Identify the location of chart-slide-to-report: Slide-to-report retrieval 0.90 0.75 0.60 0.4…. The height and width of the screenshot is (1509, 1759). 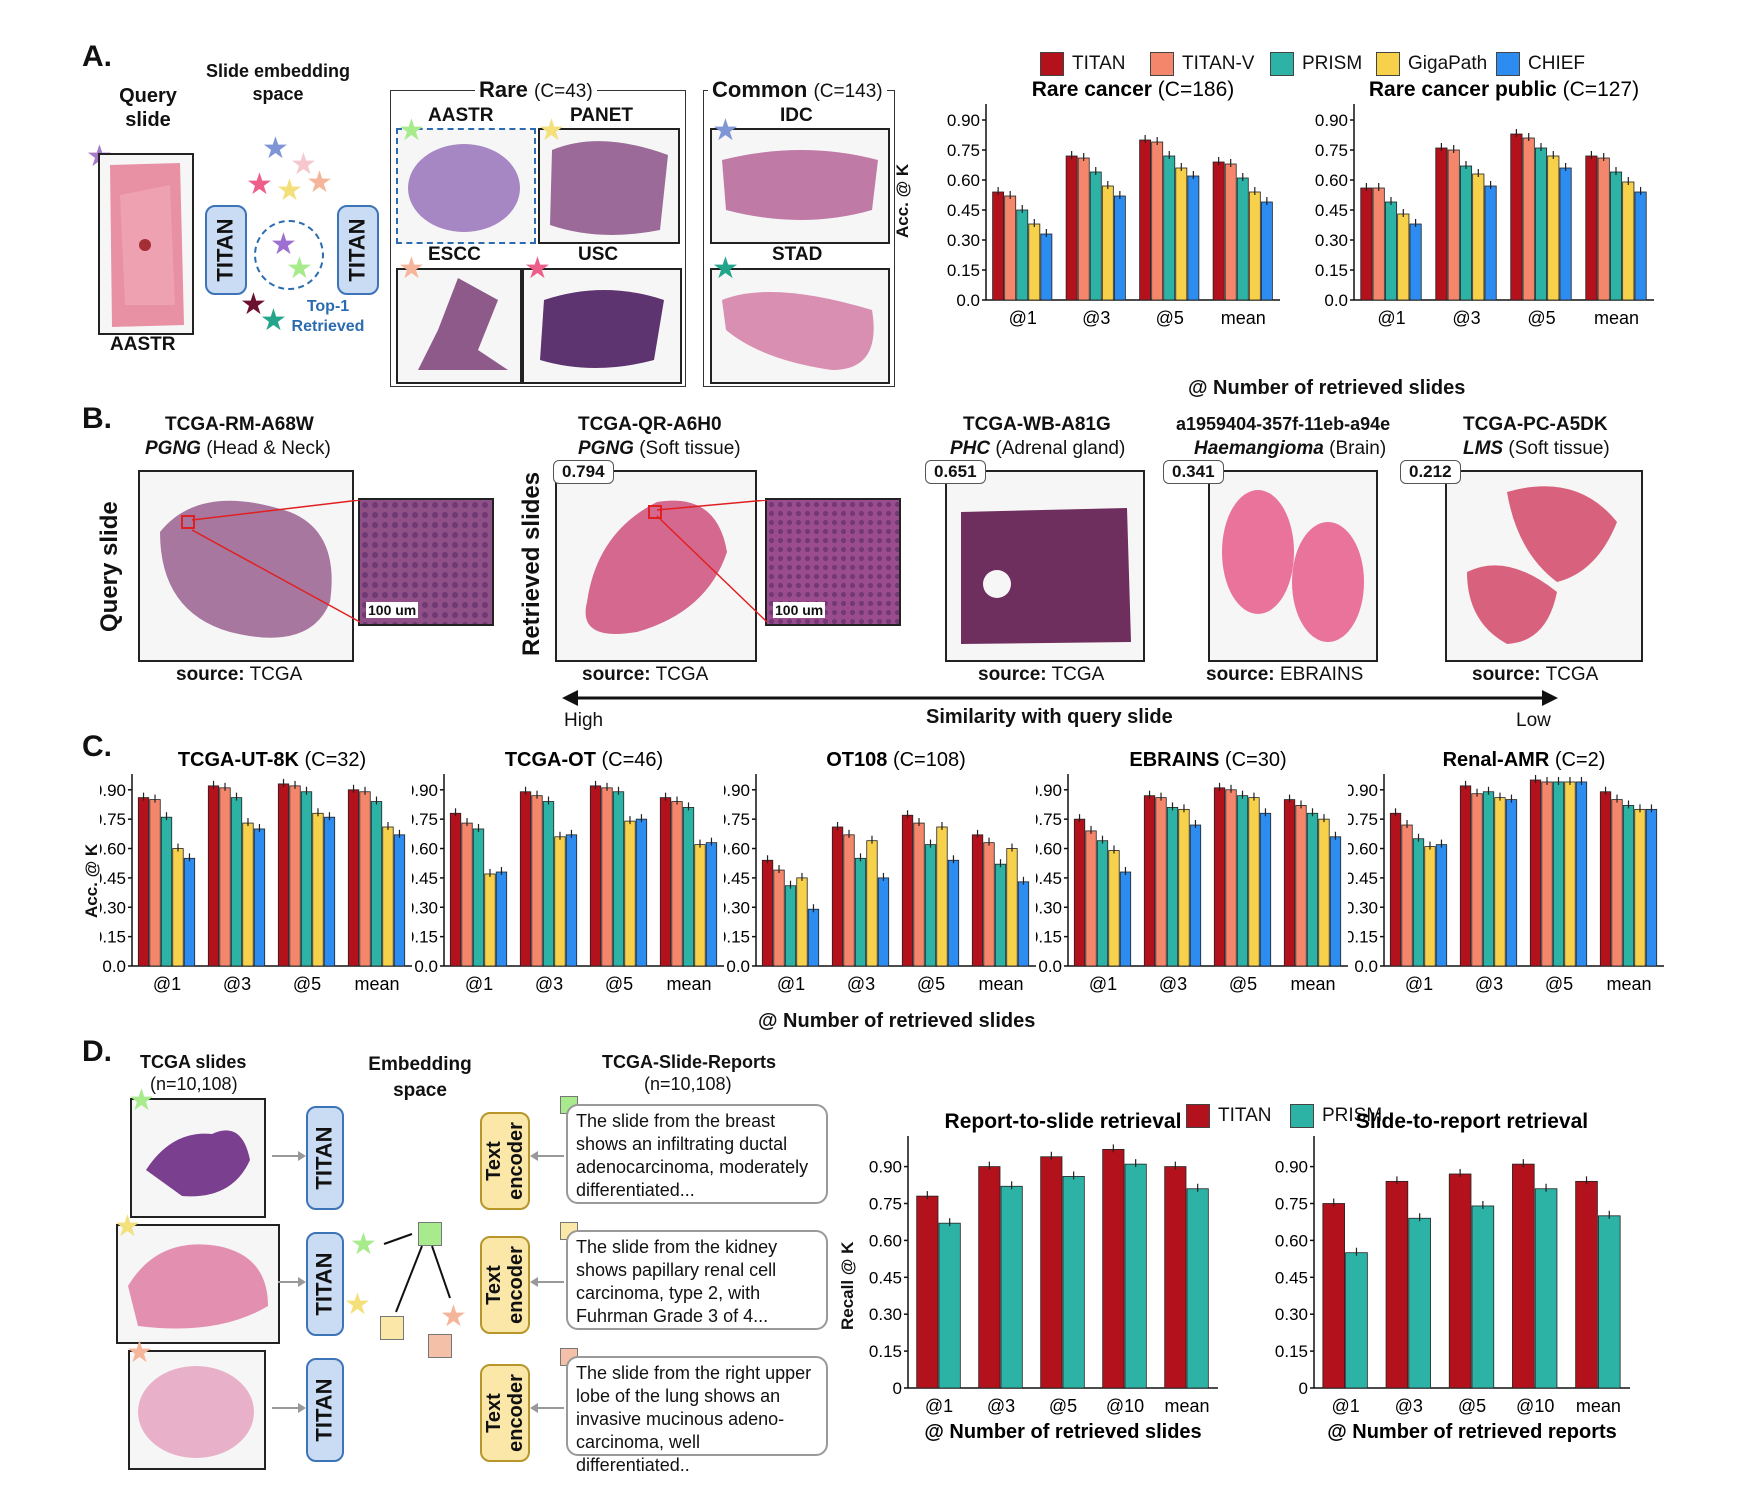
(1452, 1276).